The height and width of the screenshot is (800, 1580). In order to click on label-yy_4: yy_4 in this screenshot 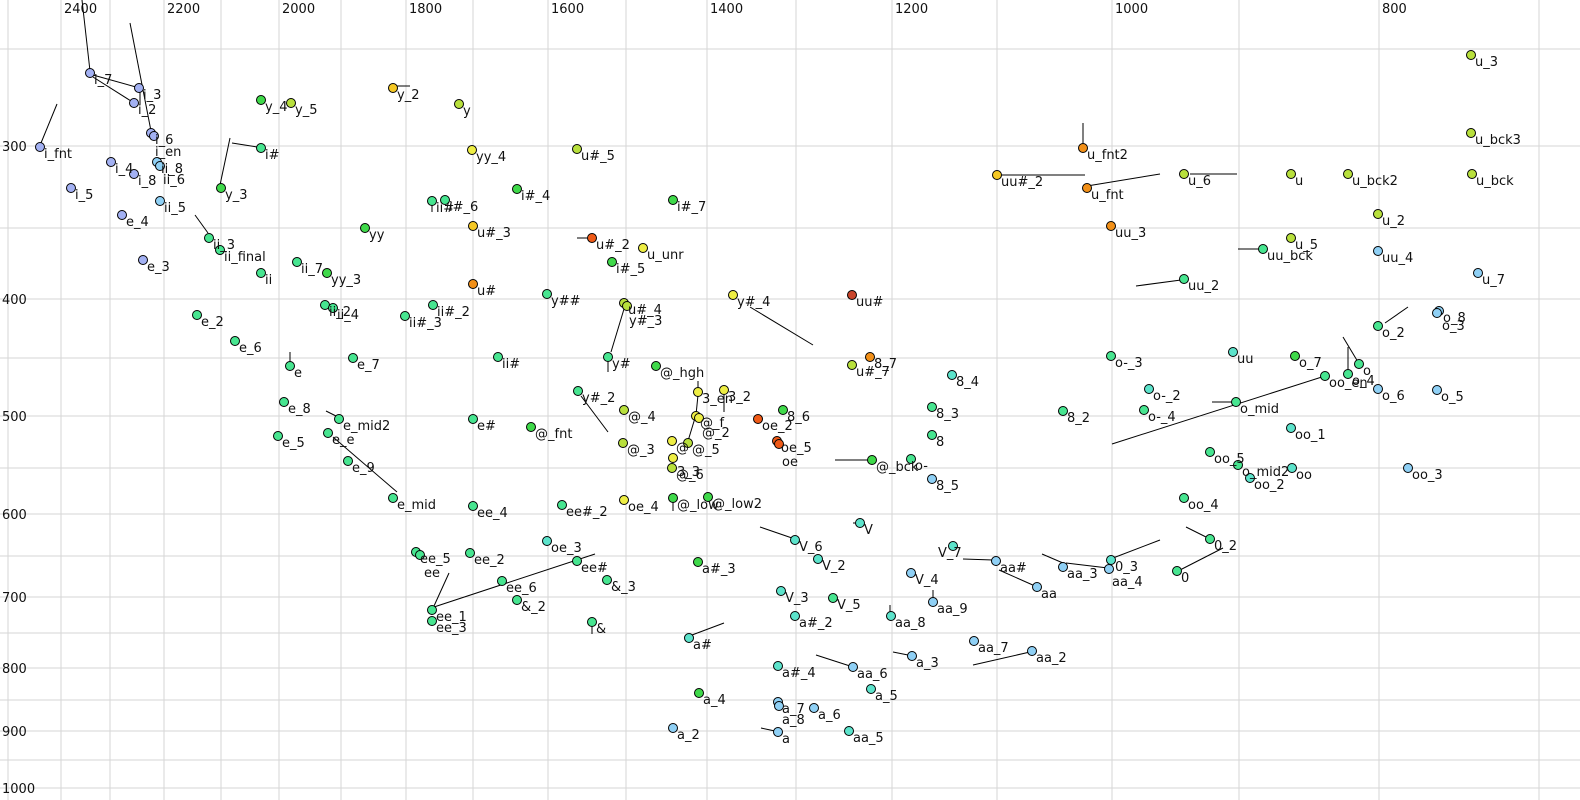, I will do `click(491, 157)`.